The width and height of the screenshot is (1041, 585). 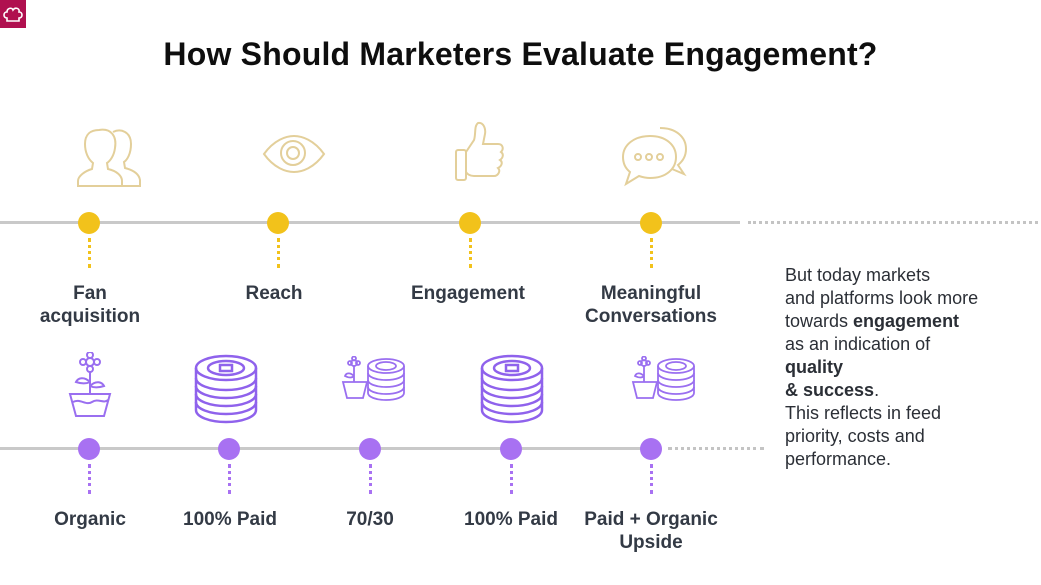 I want to click on chef-hat-icon, so click(x=13, y=14).